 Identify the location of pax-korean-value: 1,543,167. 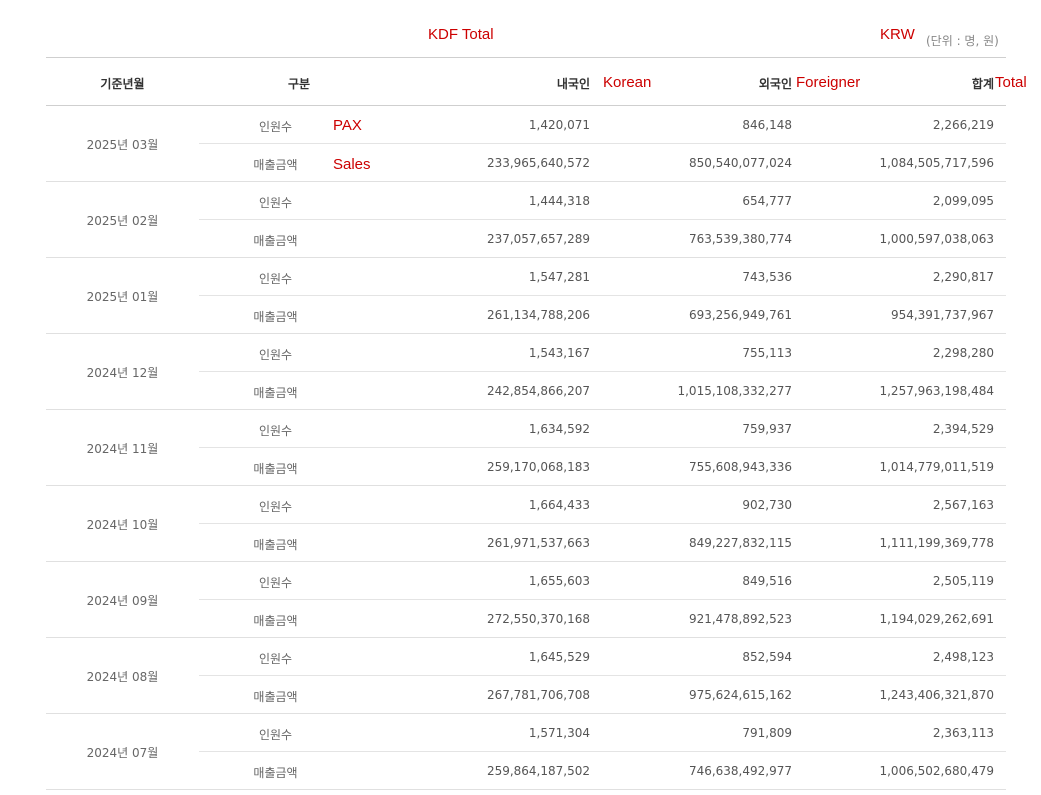
(559, 353).